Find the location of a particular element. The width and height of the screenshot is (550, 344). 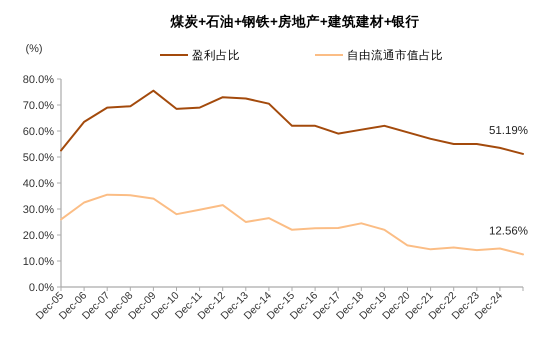

y-tick-label: 0.0% is located at coordinates (41, 288).